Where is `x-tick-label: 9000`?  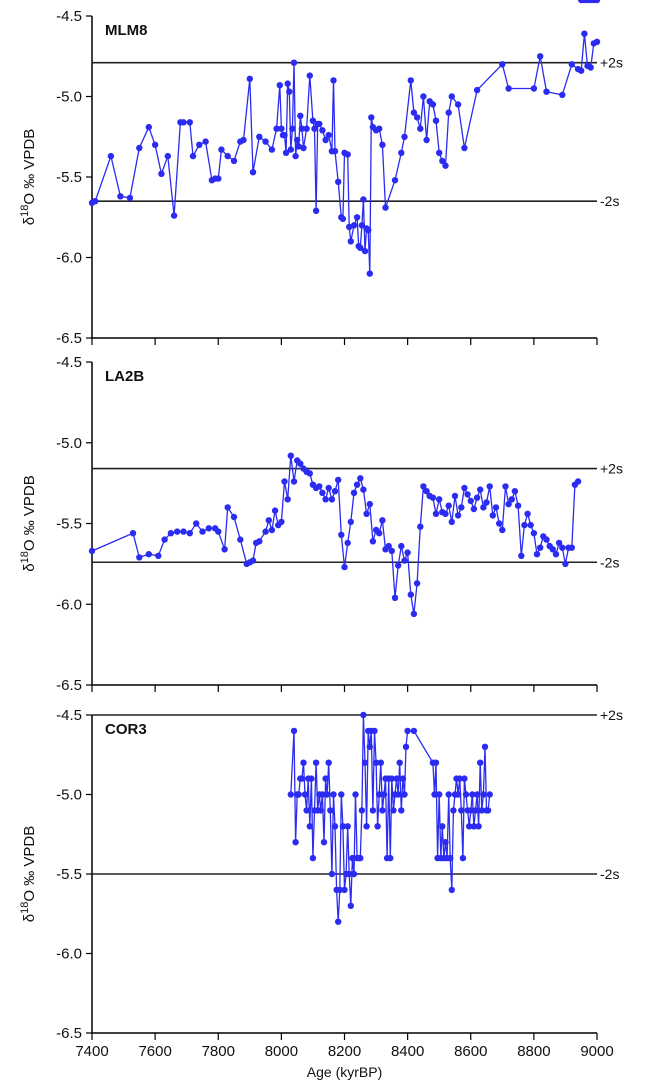 x-tick-label: 9000 is located at coordinates (596, 1051).